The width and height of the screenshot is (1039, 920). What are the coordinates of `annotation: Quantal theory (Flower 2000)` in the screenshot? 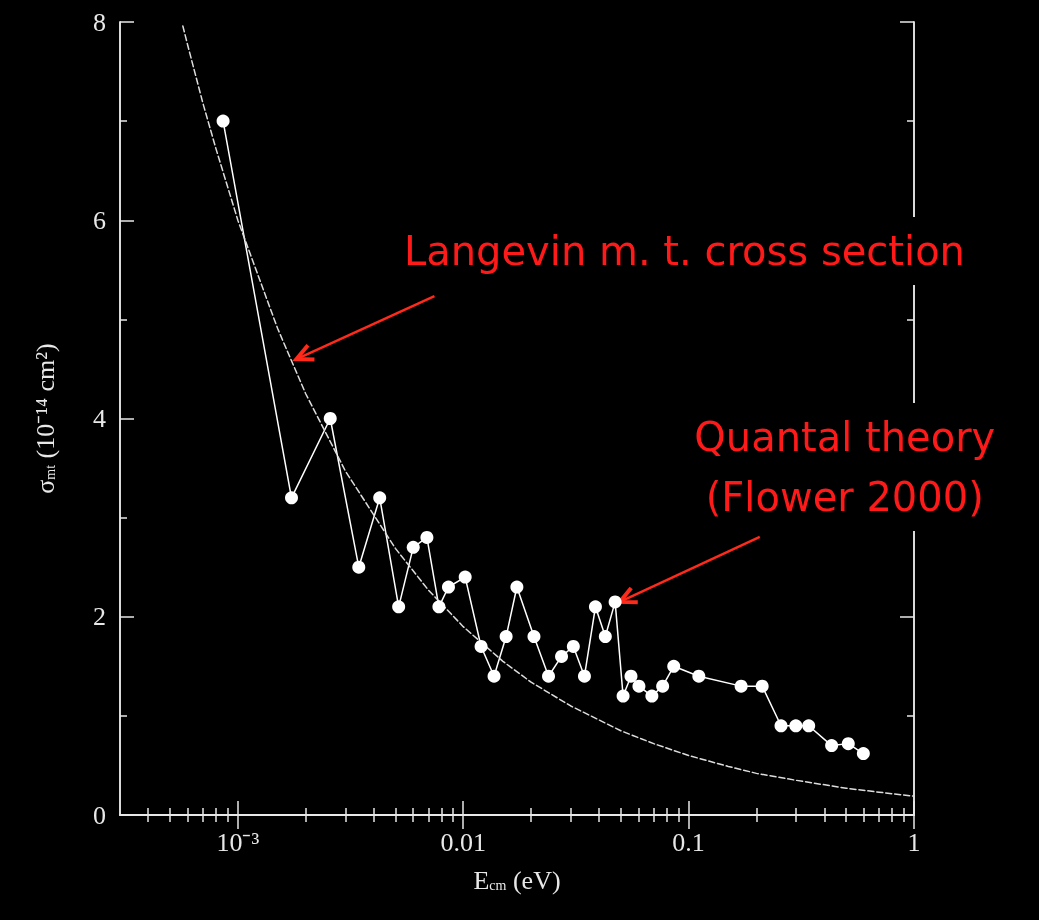 It's located at (845, 466).